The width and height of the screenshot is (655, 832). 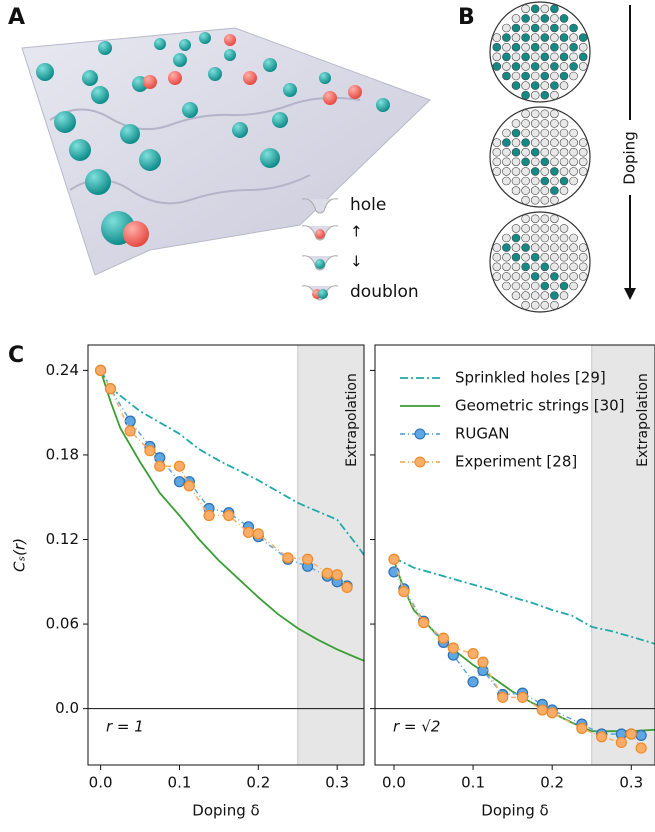 I want to click on legend-text: doublon, so click(x=384, y=292).